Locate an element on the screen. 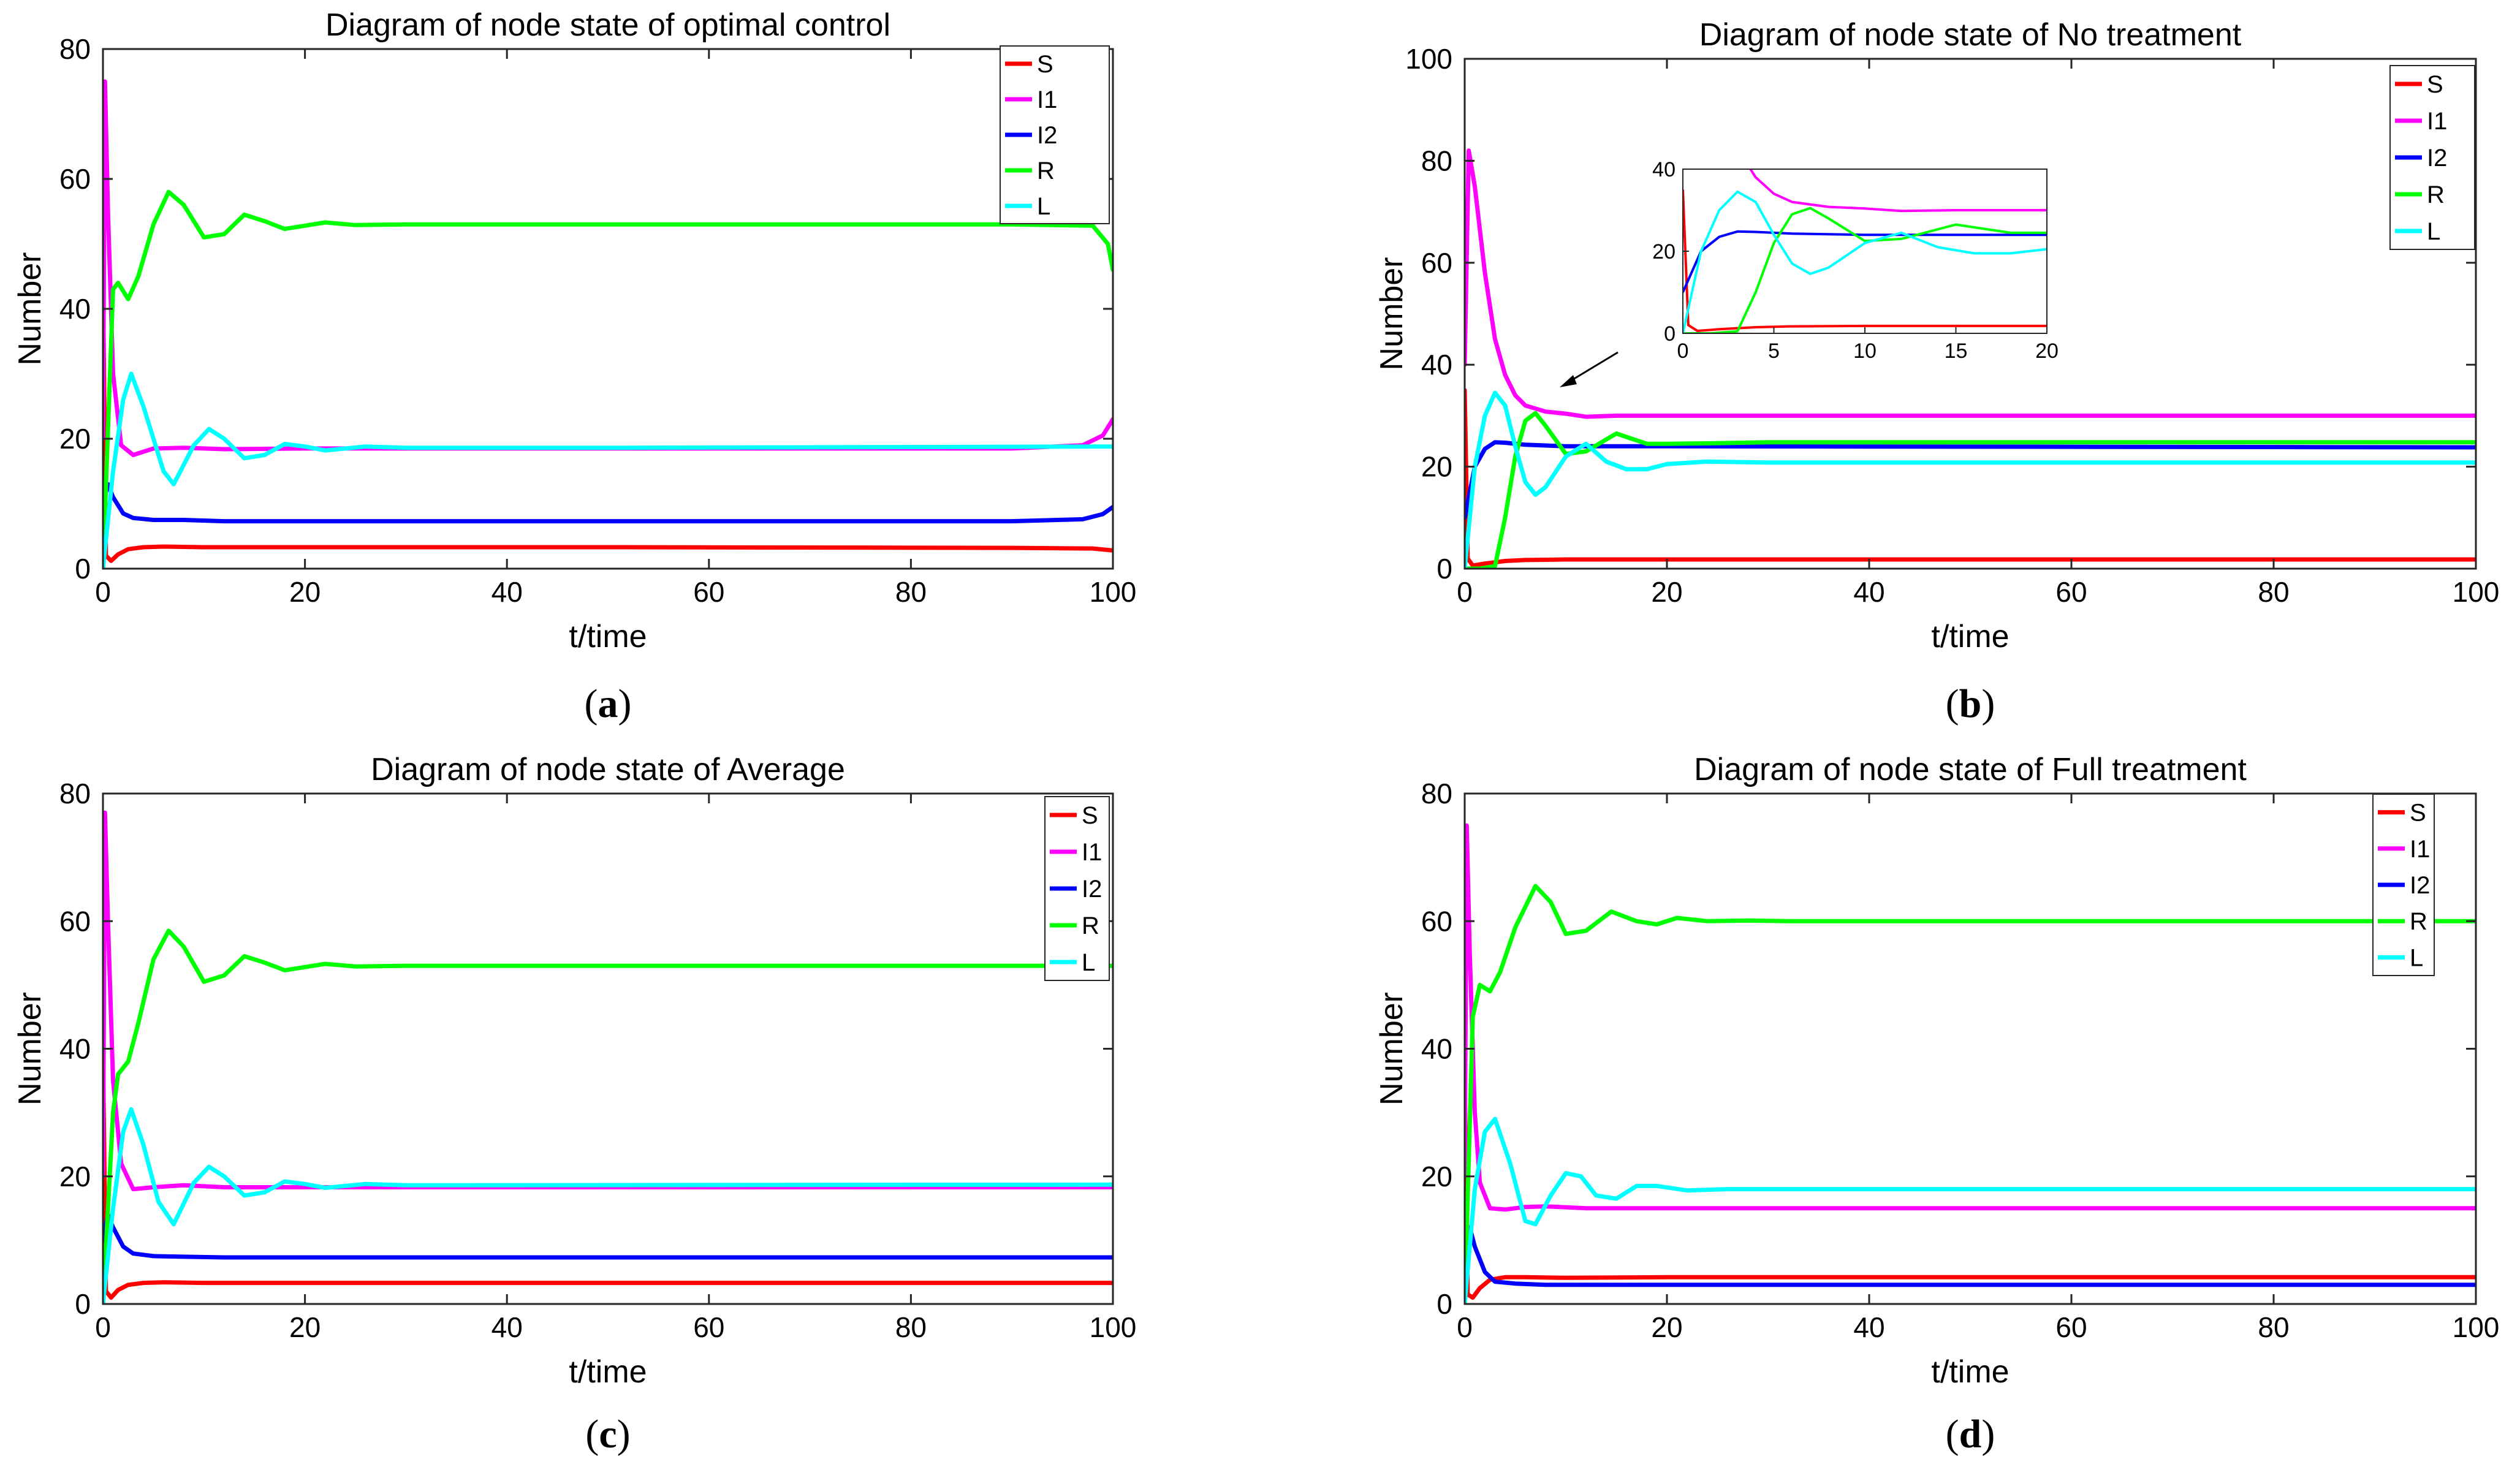 Image resolution: width=2520 pixels, height=1478 pixels. subfigure-letter: c is located at coordinates (608, 1434).